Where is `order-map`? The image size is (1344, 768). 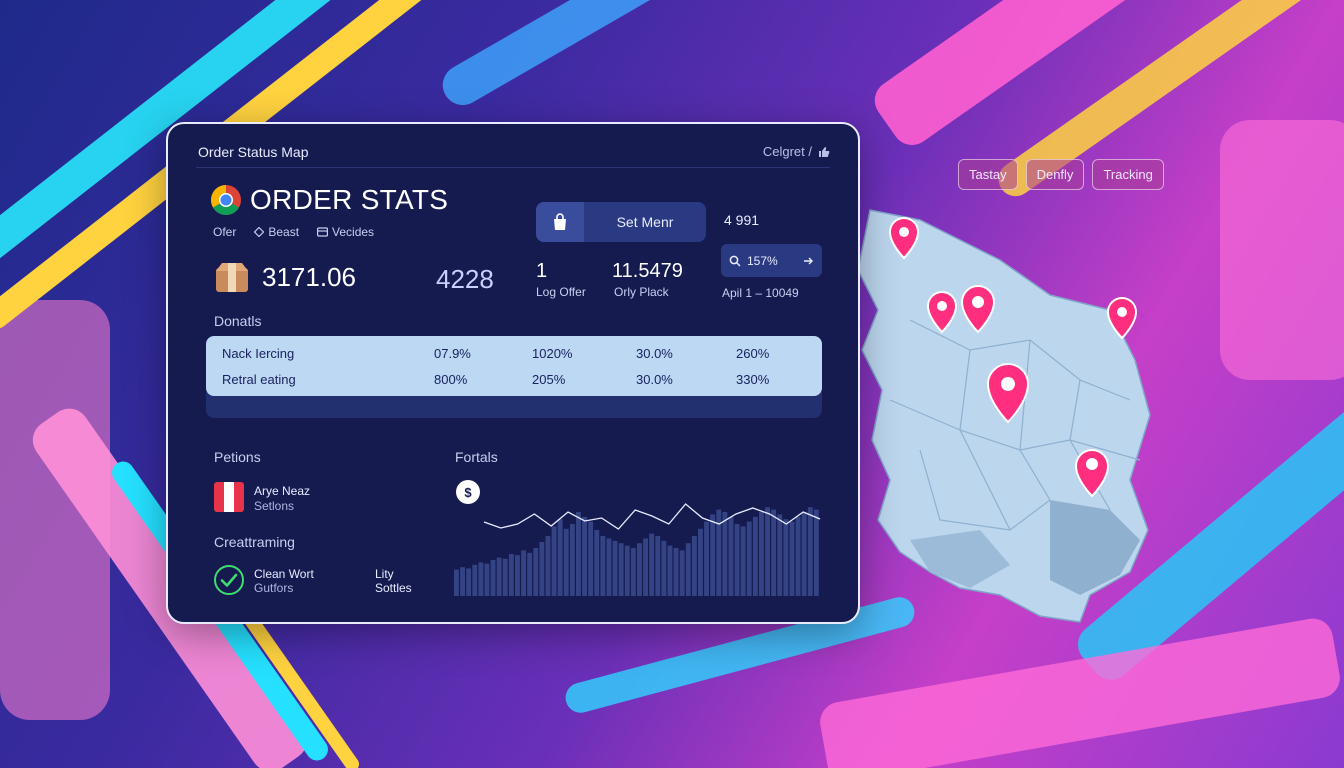 order-map is located at coordinates (1005, 415).